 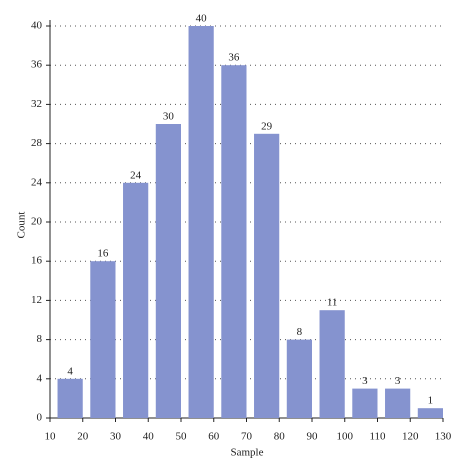 What do you see at coordinates (37, 261) in the screenshot?
I see `y-tick-label: 16` at bounding box center [37, 261].